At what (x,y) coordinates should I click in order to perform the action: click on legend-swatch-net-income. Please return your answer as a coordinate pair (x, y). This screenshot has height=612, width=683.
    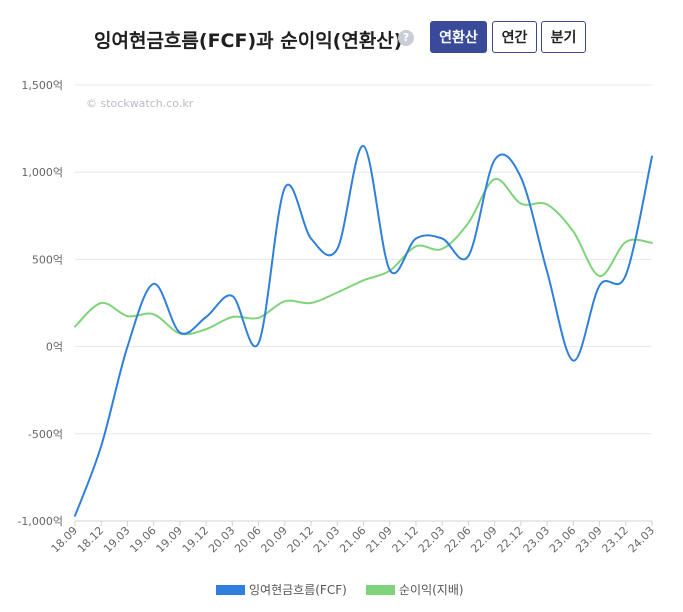
    Looking at the image, I should click on (380, 589).